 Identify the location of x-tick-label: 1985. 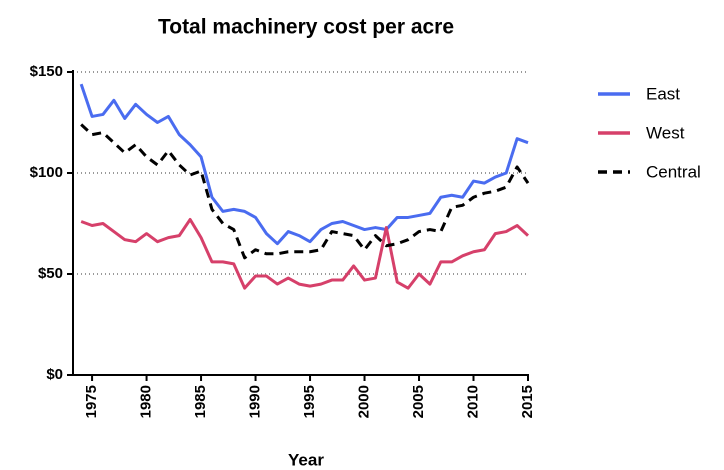
(200, 401).